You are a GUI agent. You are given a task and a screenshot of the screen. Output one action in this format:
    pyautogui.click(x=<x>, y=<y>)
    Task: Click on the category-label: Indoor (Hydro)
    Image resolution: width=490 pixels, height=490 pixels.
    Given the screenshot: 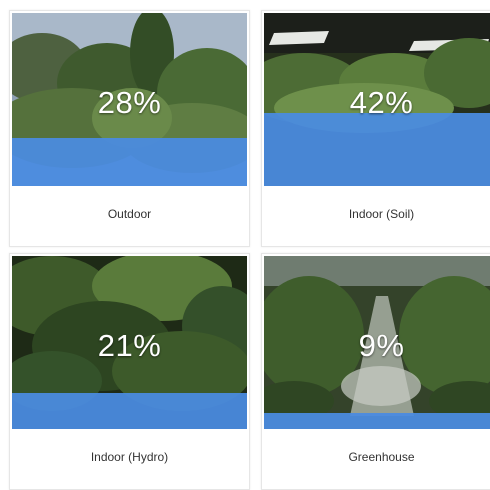 What is the action you would take?
    pyautogui.click(x=129, y=457)
    